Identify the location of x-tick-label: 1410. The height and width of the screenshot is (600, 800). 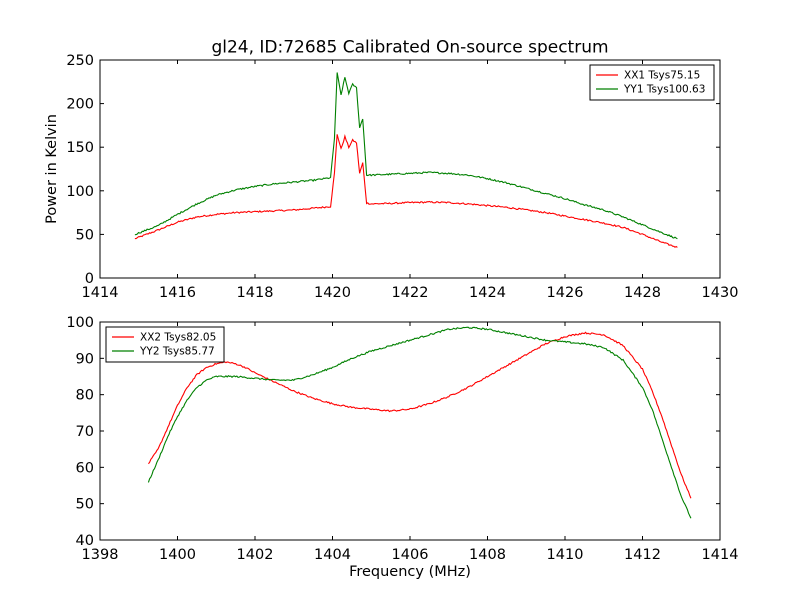
(565, 555).